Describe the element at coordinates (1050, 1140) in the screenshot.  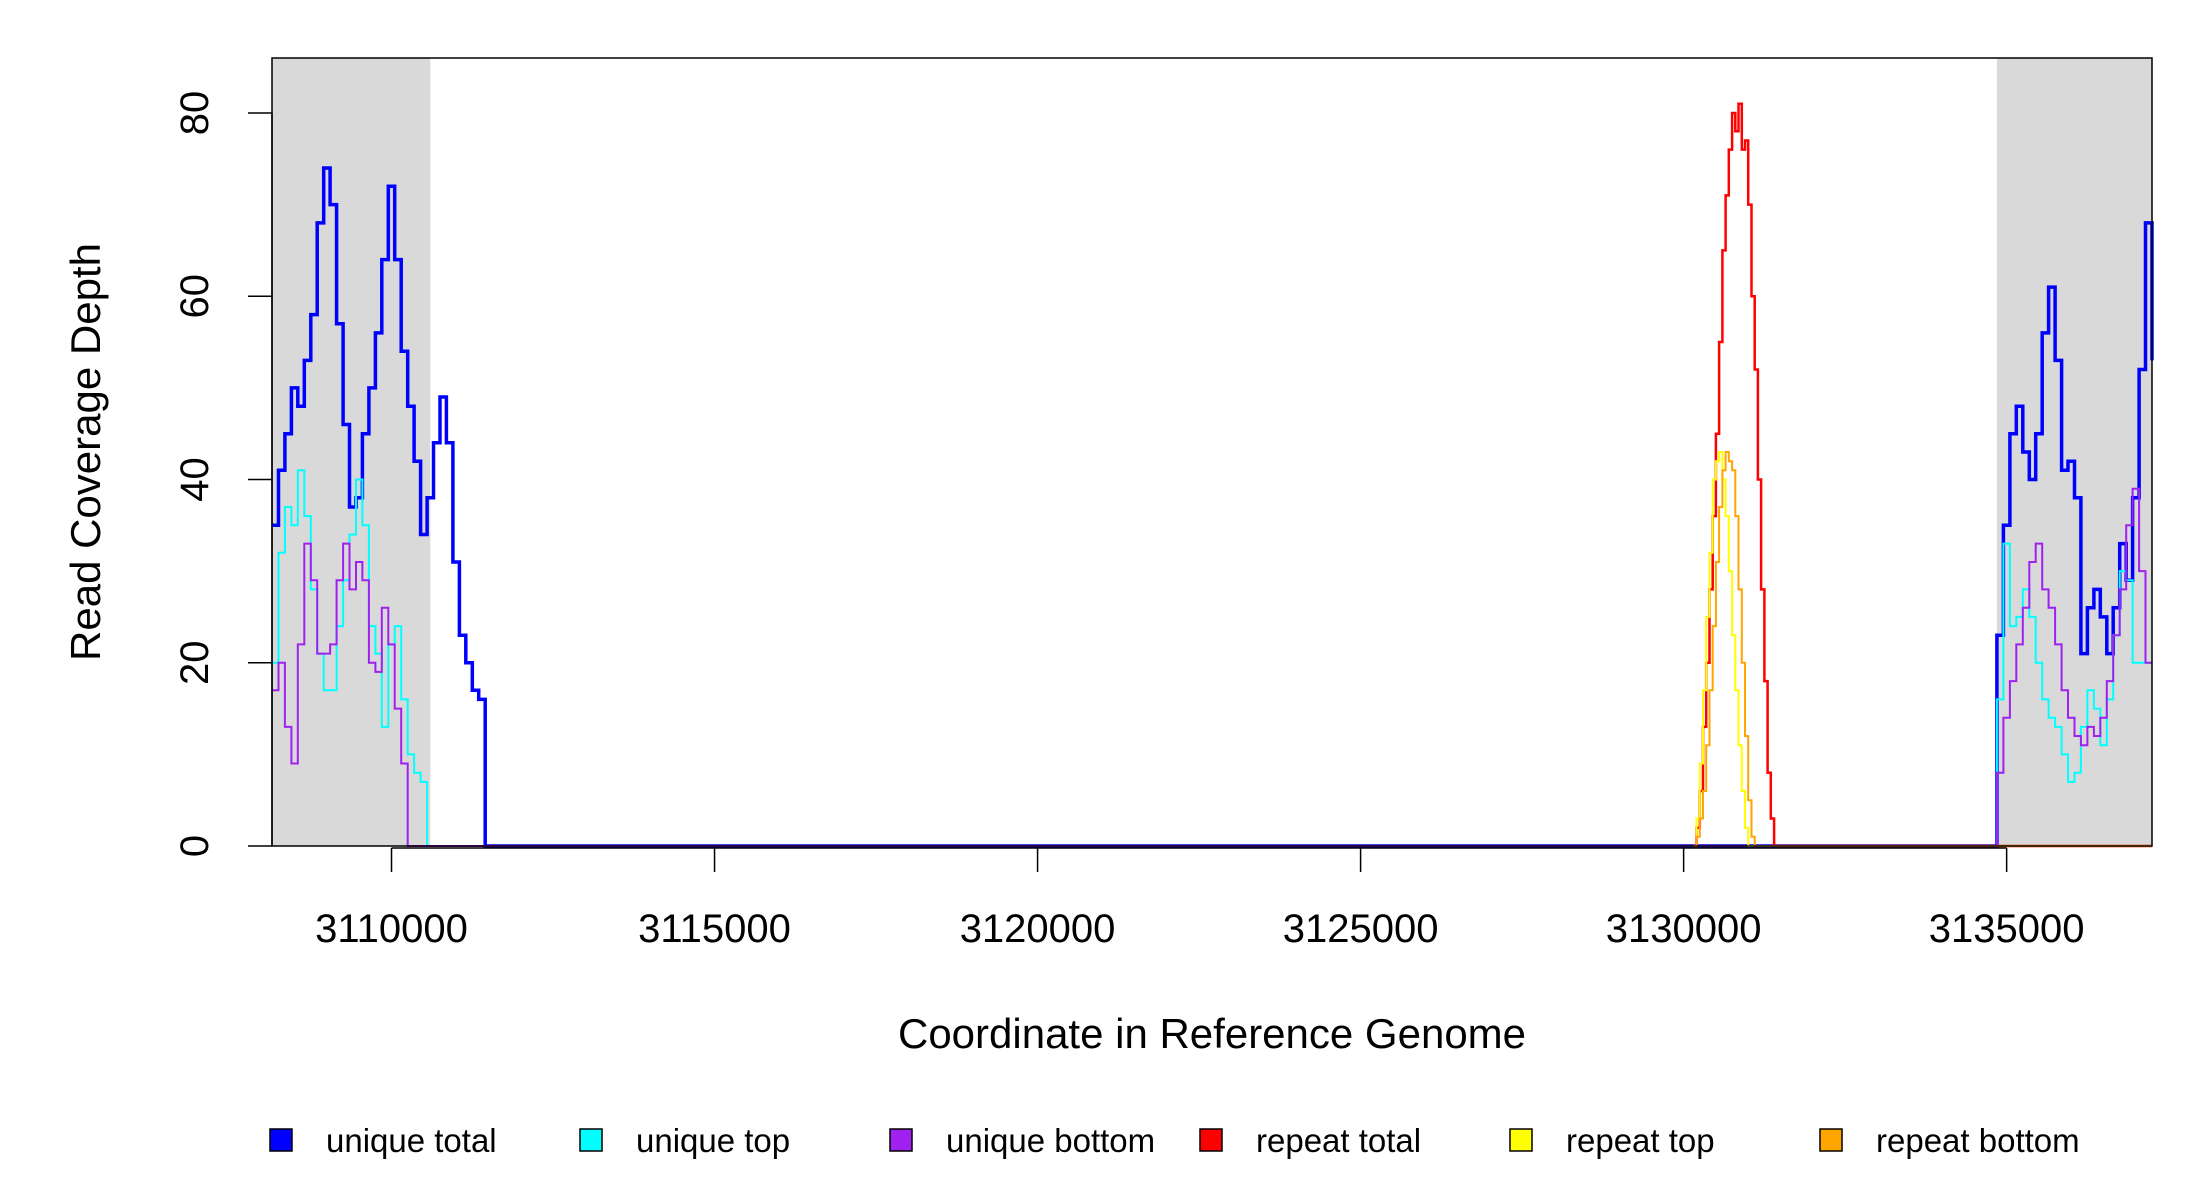
I see `legend-label: unique bottom` at that location.